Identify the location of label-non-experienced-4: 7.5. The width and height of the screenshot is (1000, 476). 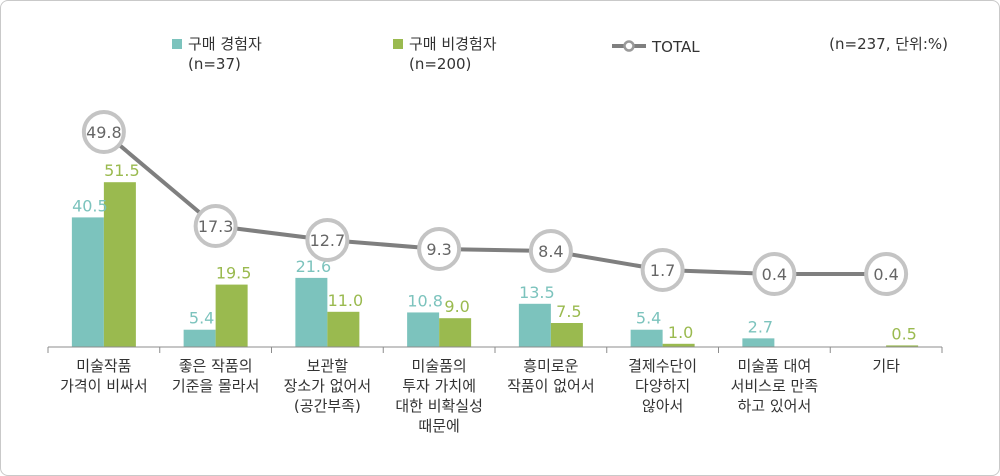
(568, 311).